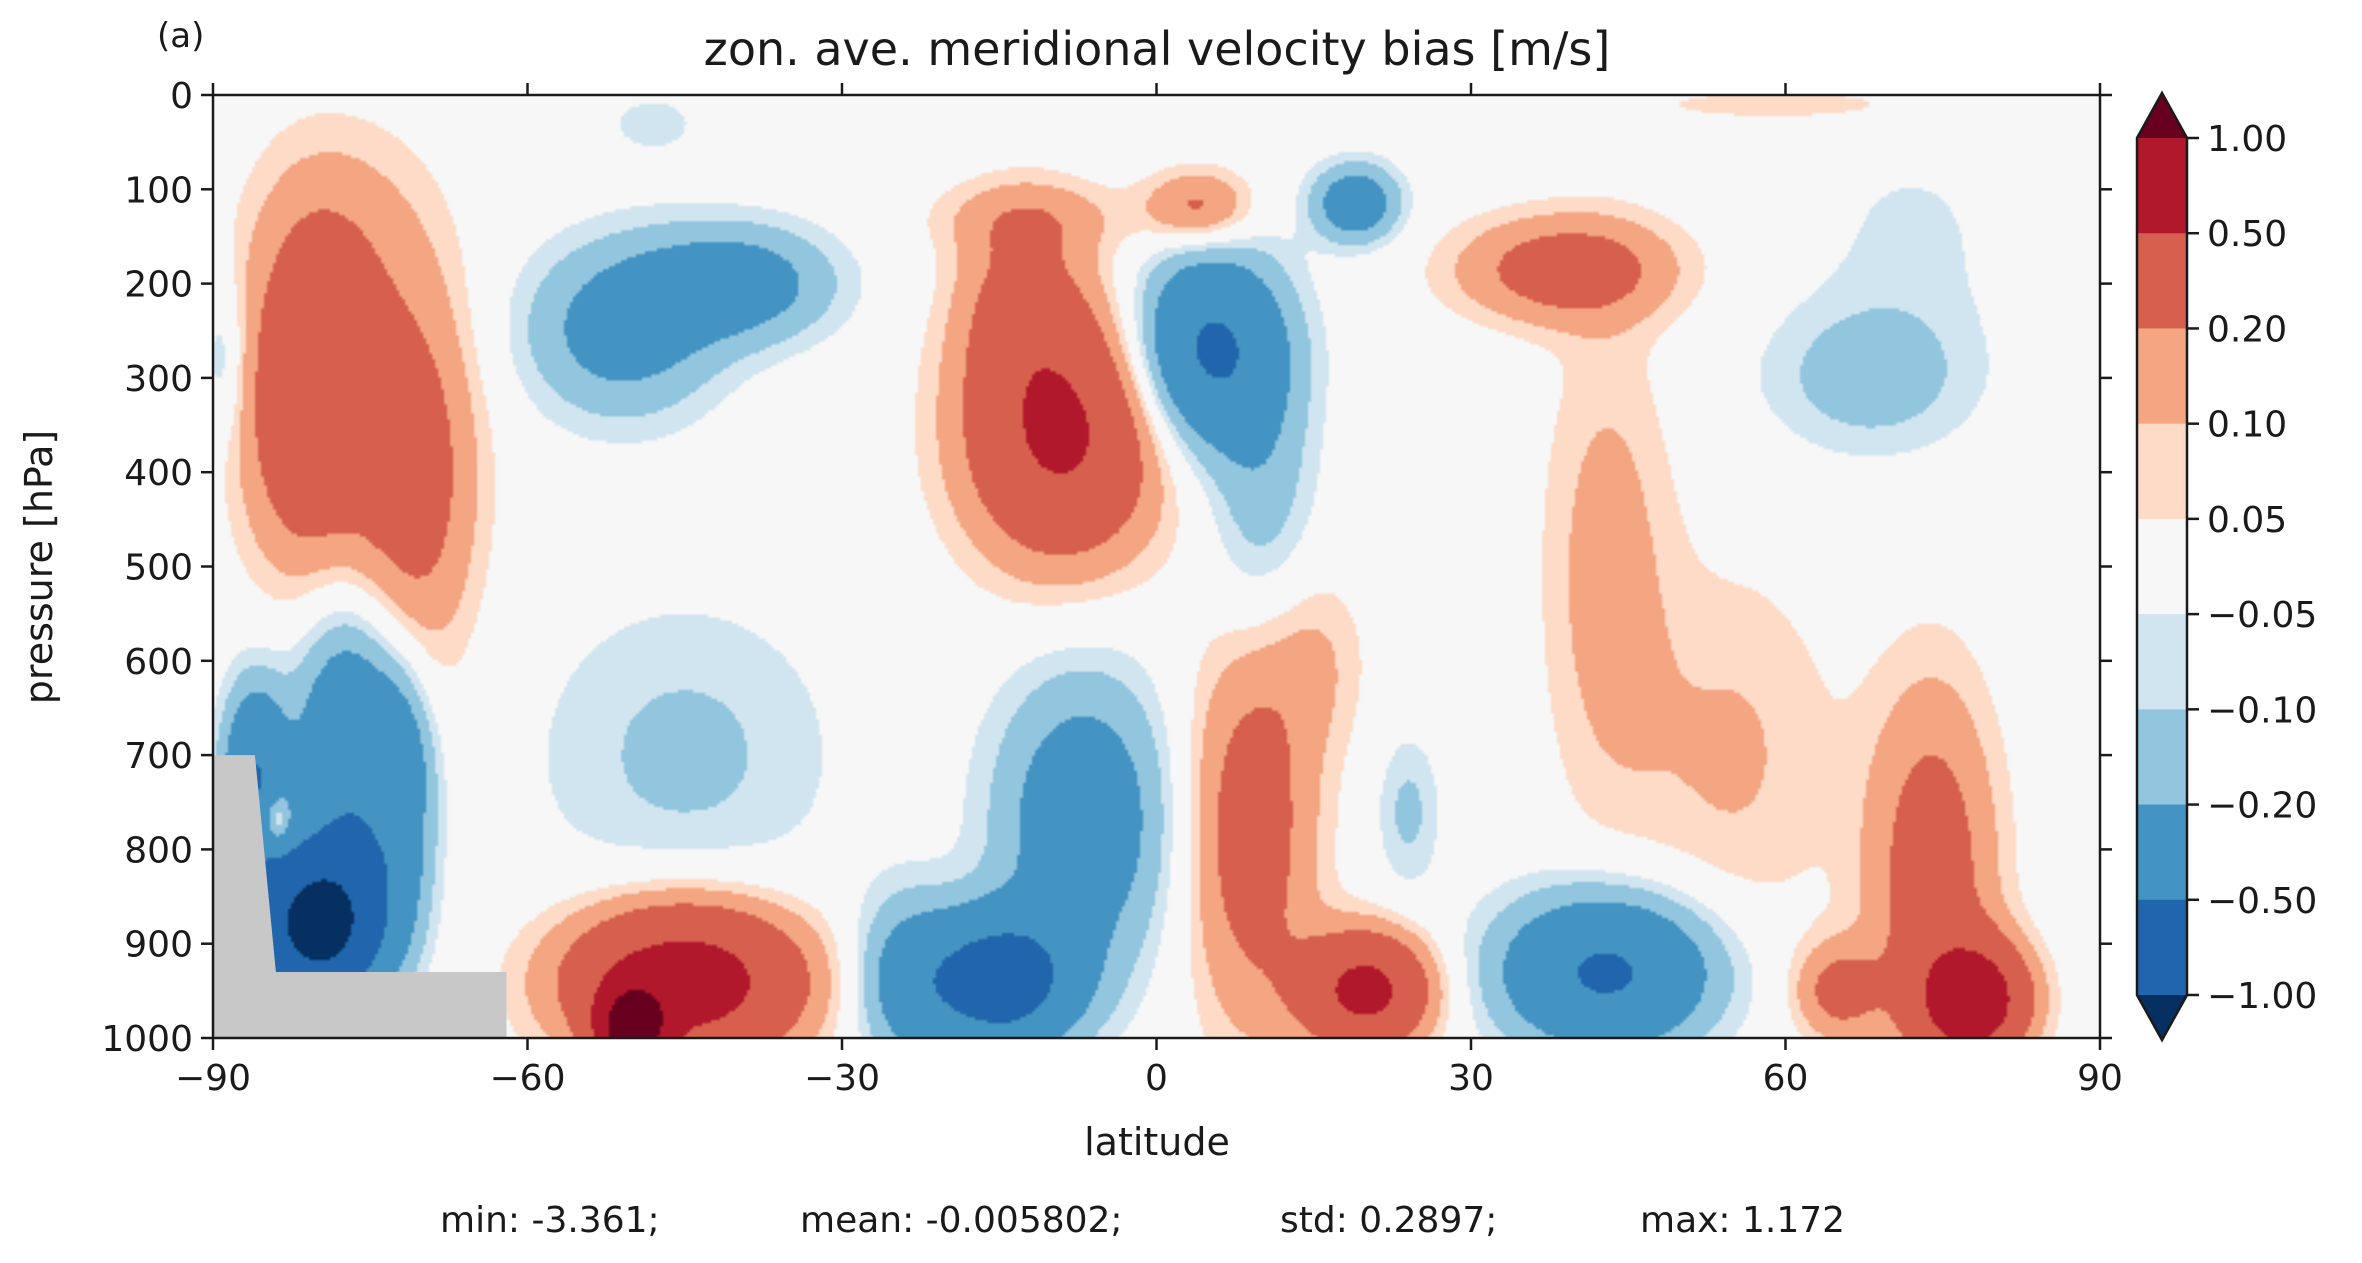  Describe the element at coordinates (147, 1039) in the screenshot. I see `y-tick-label: 1000` at that location.